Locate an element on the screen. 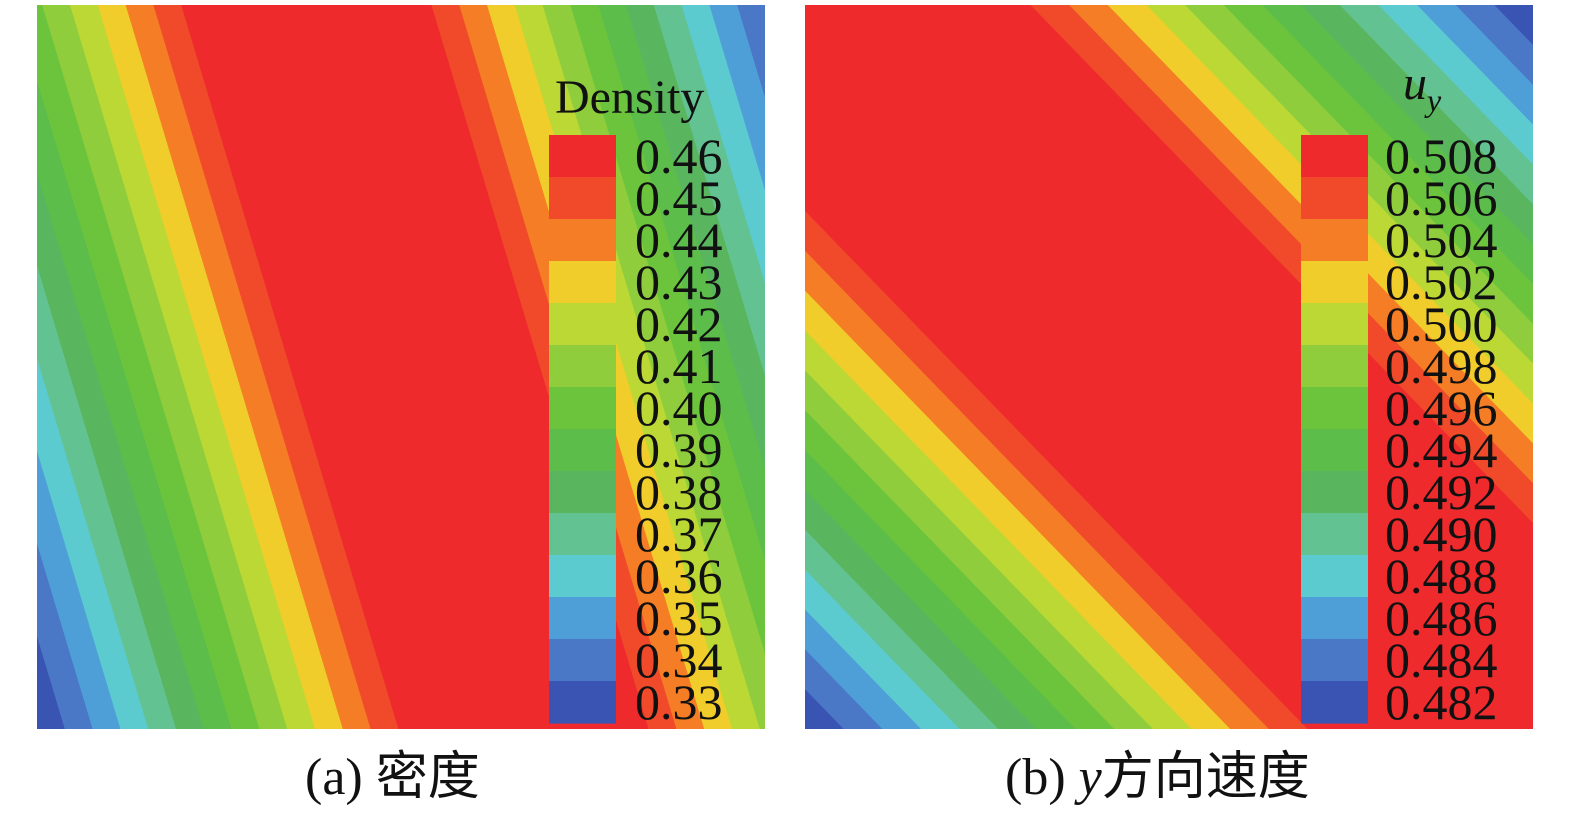 This screenshot has height=825, width=1575. caption-velocity-y: (b) y方向速度 is located at coordinates (1157, 778).